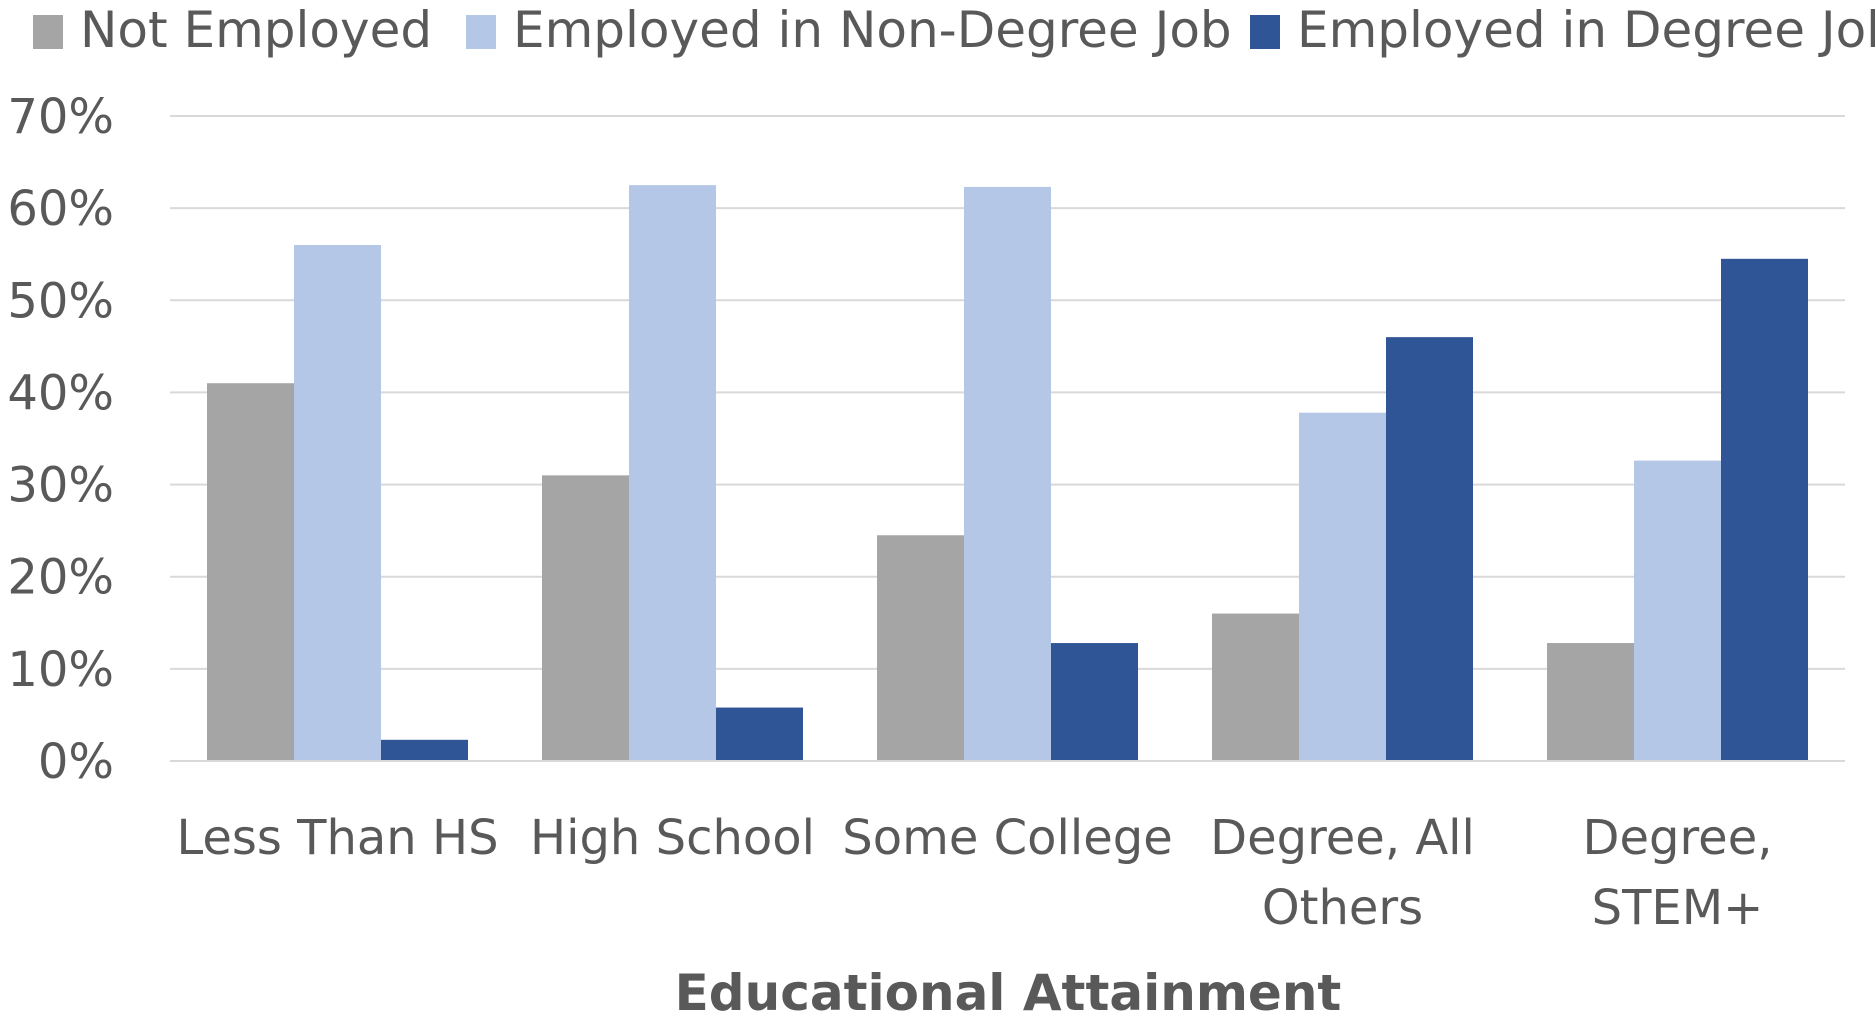 The width and height of the screenshot is (1875, 1014). I want to click on legend-item: Employed in Non-Degree Job, so click(849, 30).